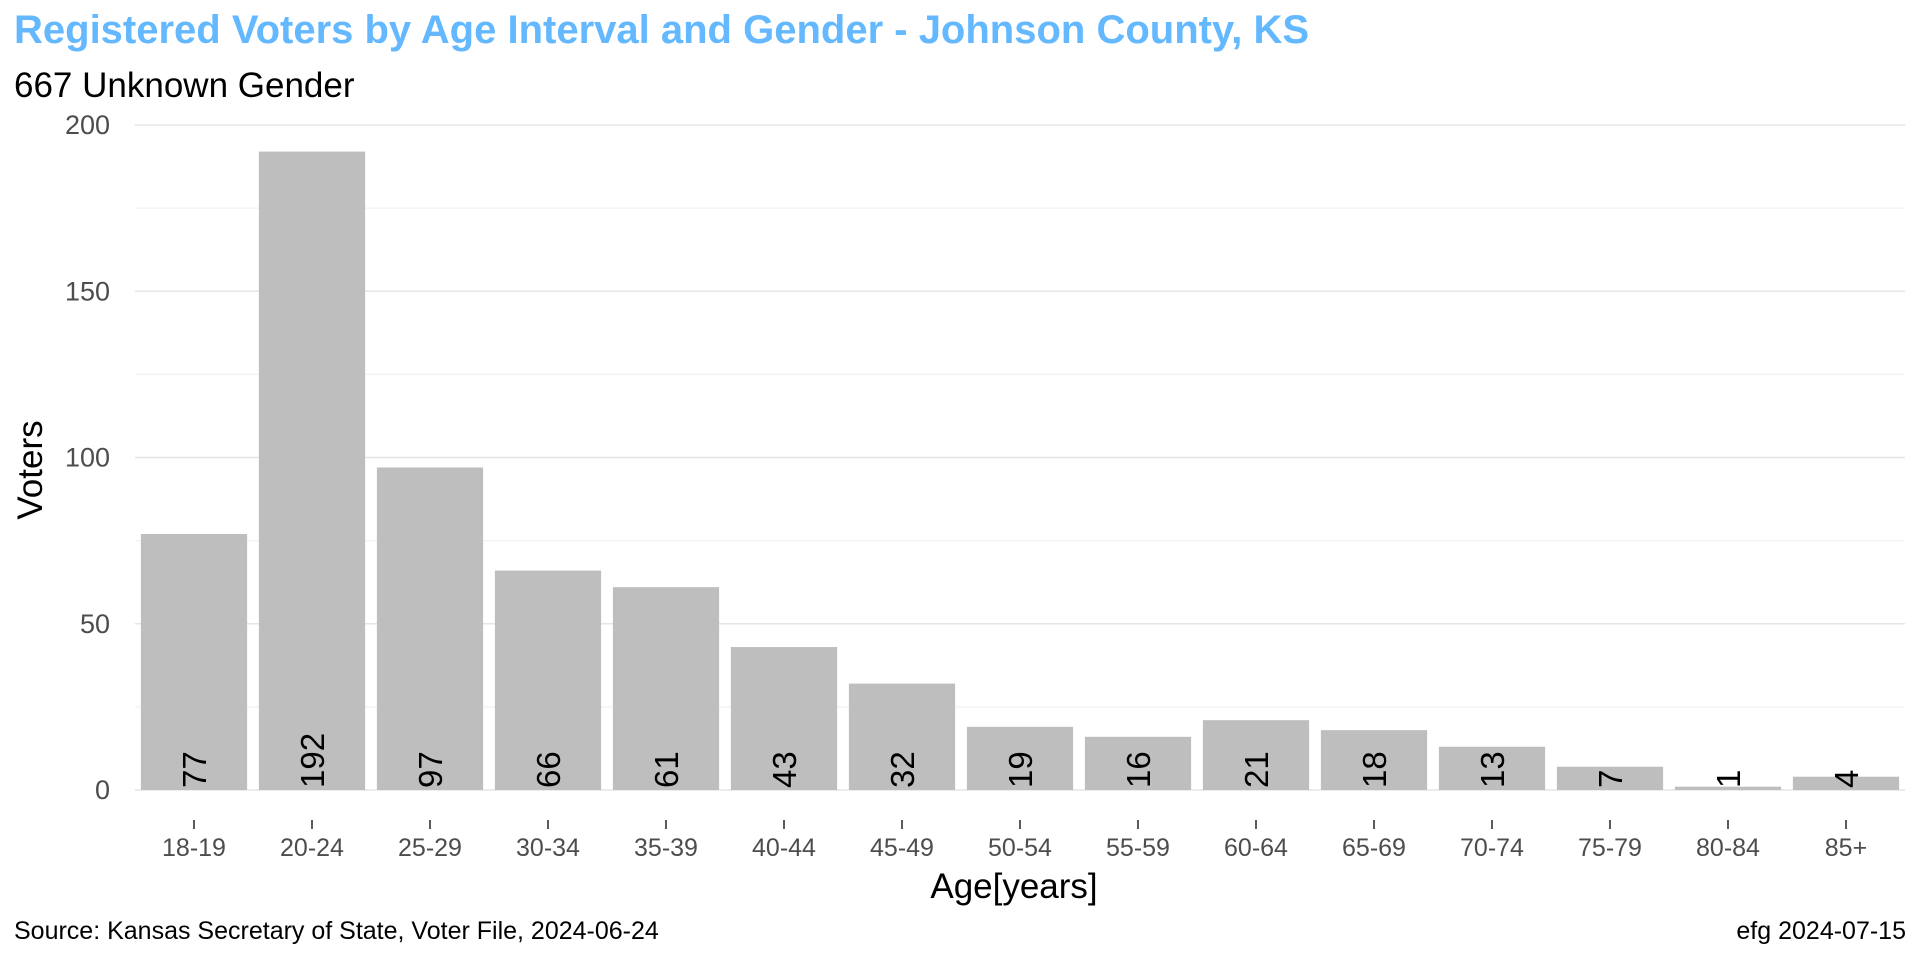 The height and width of the screenshot is (960, 1920). I want to click on x-tick-label: 25-29, so click(430, 848).